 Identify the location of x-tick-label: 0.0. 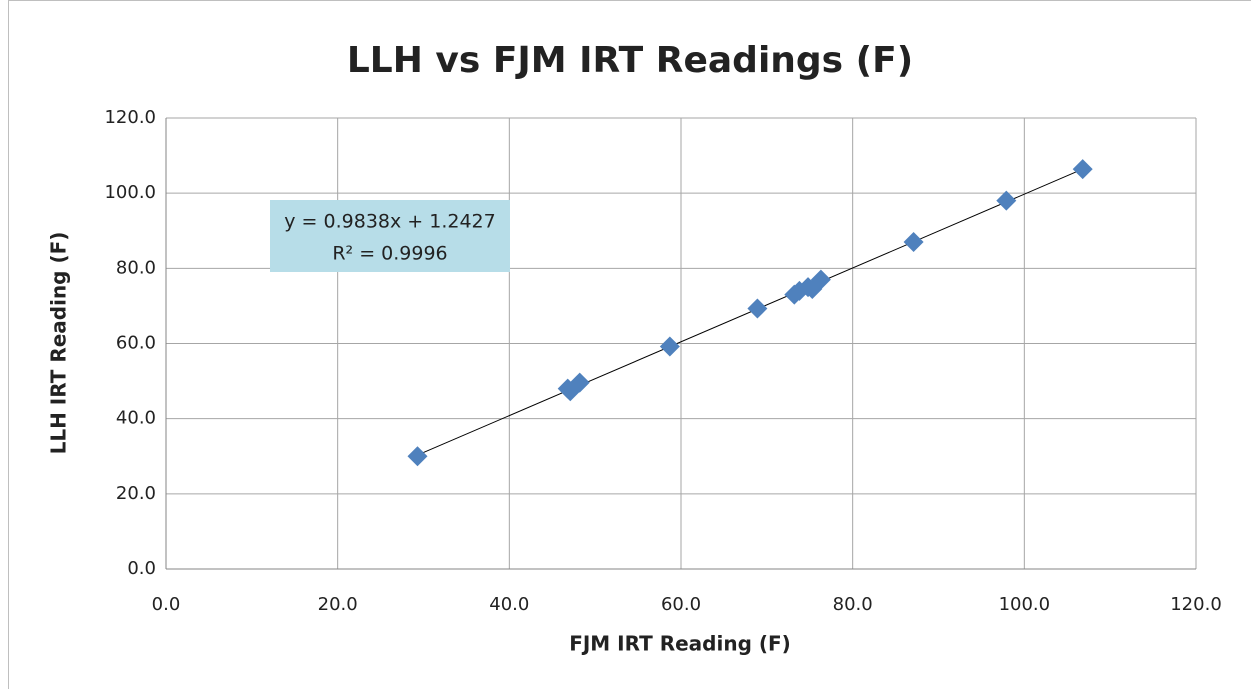
(166, 604).